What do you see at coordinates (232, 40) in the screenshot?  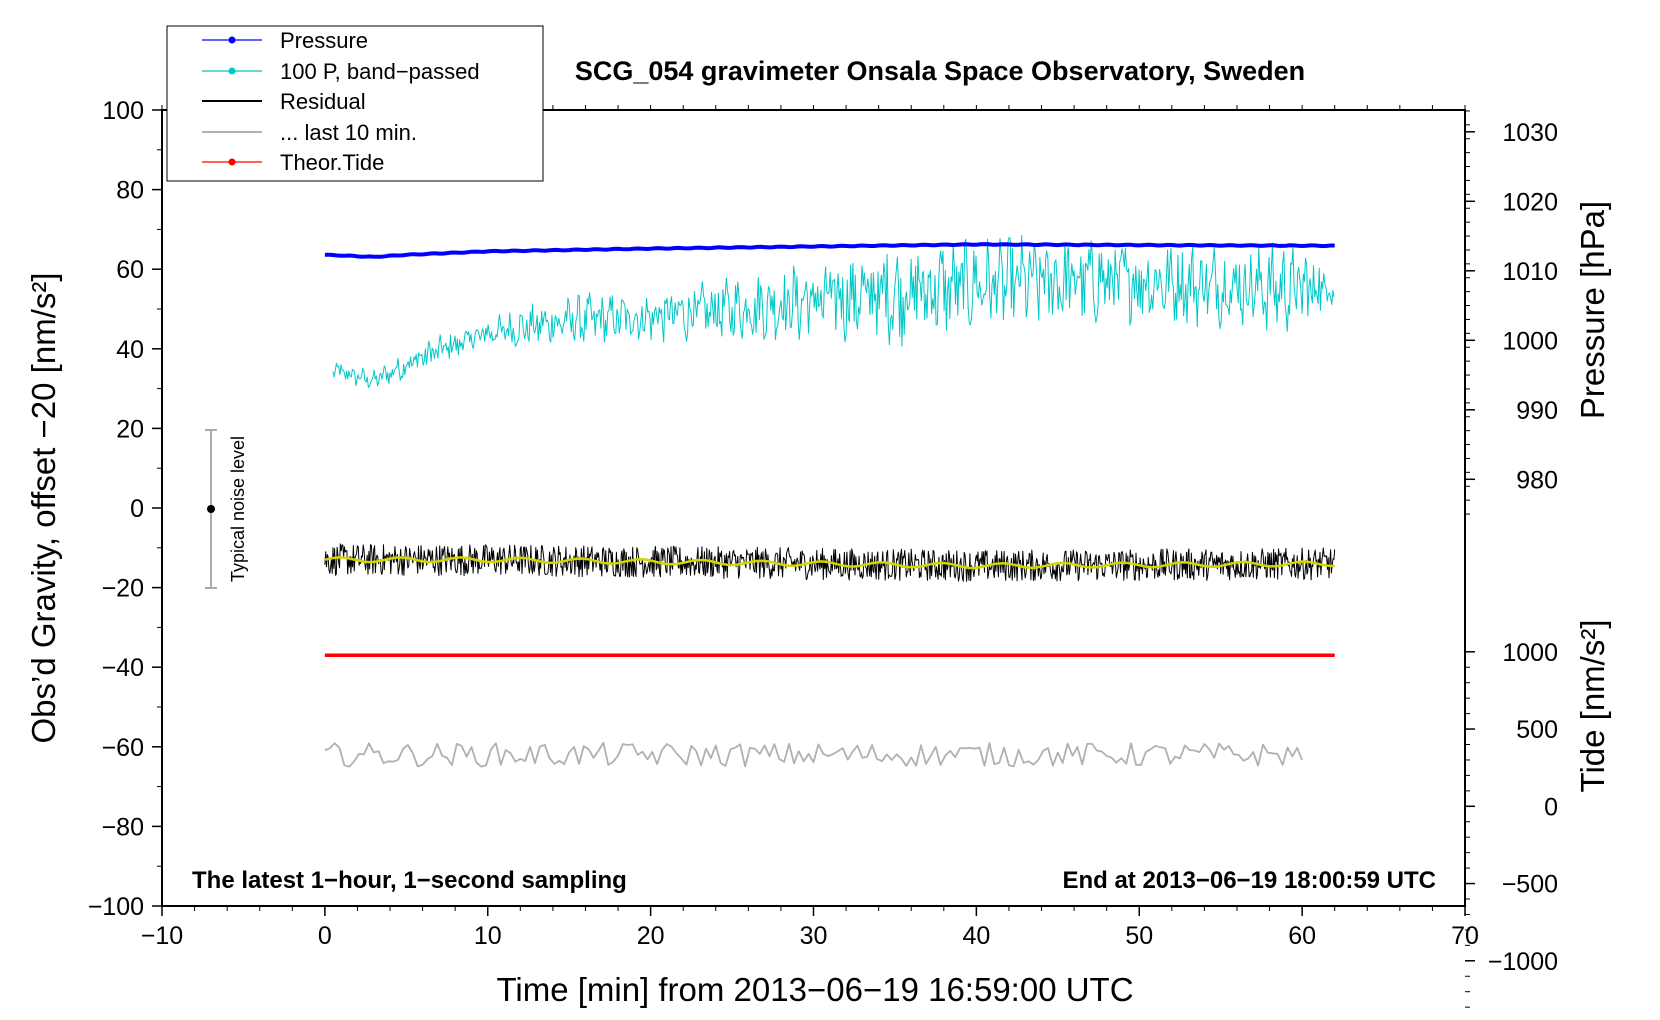 I see `legend-pressure-marker` at bounding box center [232, 40].